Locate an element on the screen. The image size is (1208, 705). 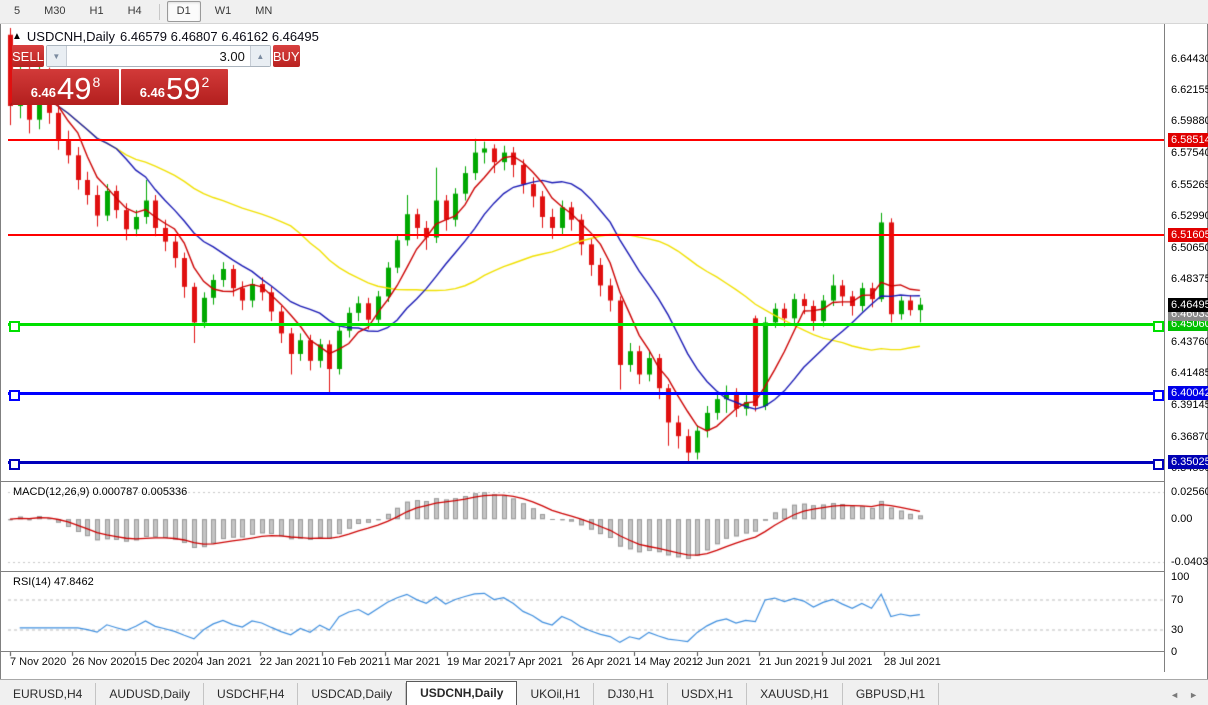
chart-tab-usdcnh: USDCNH,Daily is located at coordinates (462, 693).